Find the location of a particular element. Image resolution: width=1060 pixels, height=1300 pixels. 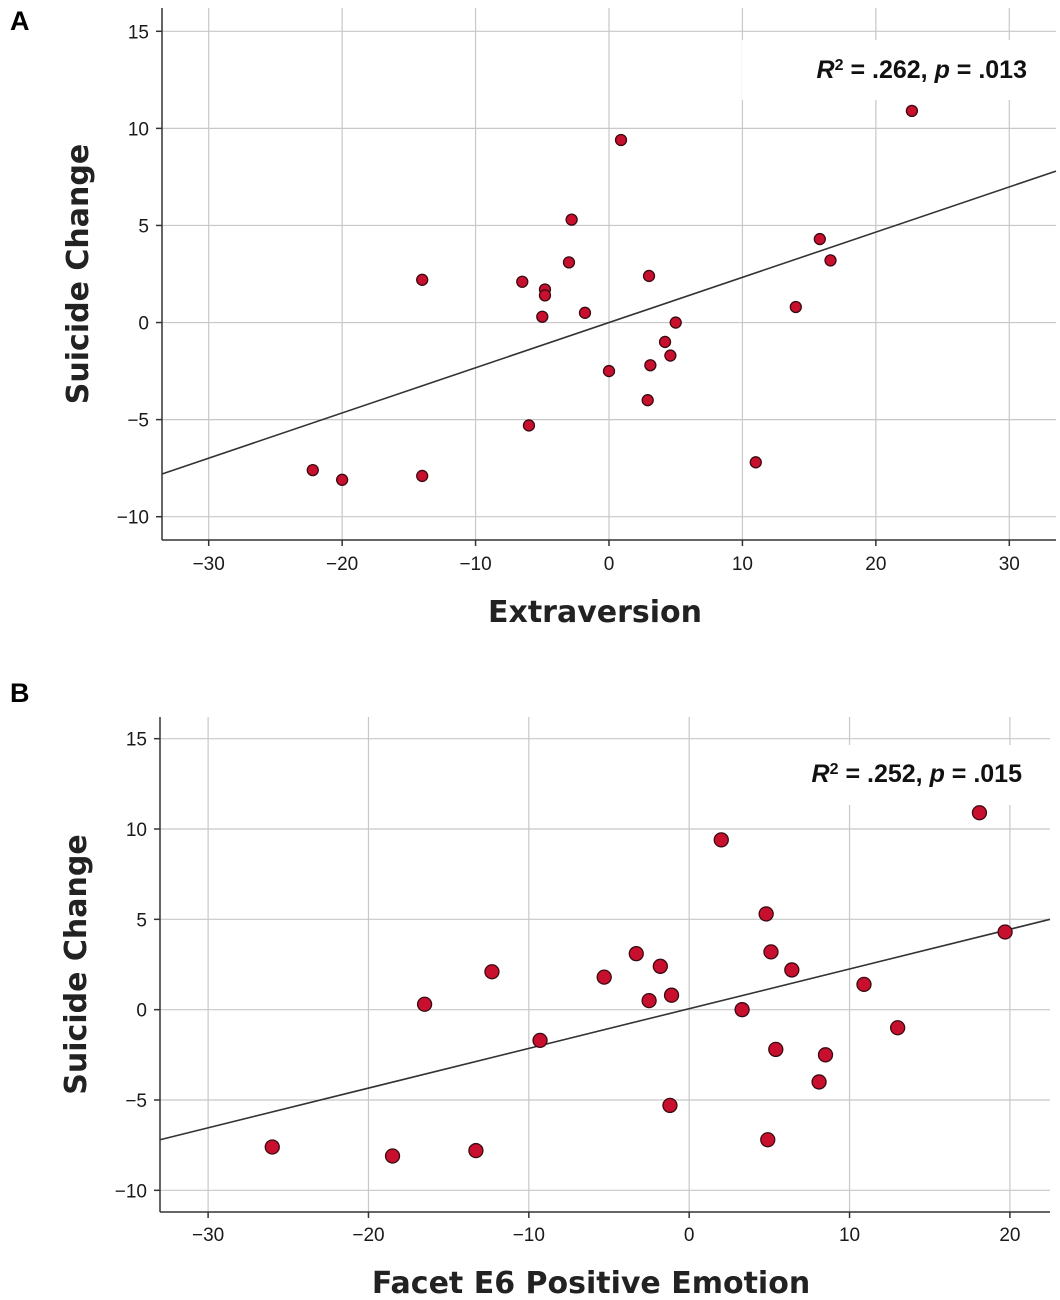

chart-b-xtick-label: 10 is located at coordinates (849, 1235).